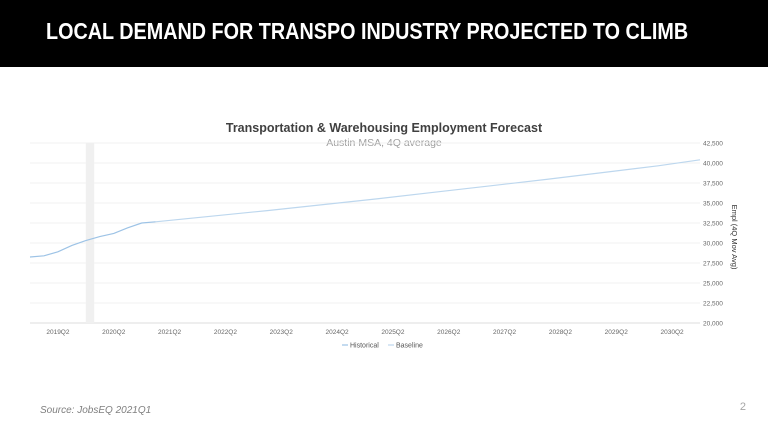  Describe the element at coordinates (282, 332) in the screenshot. I see `x-tick-label: 2023Q2` at that location.